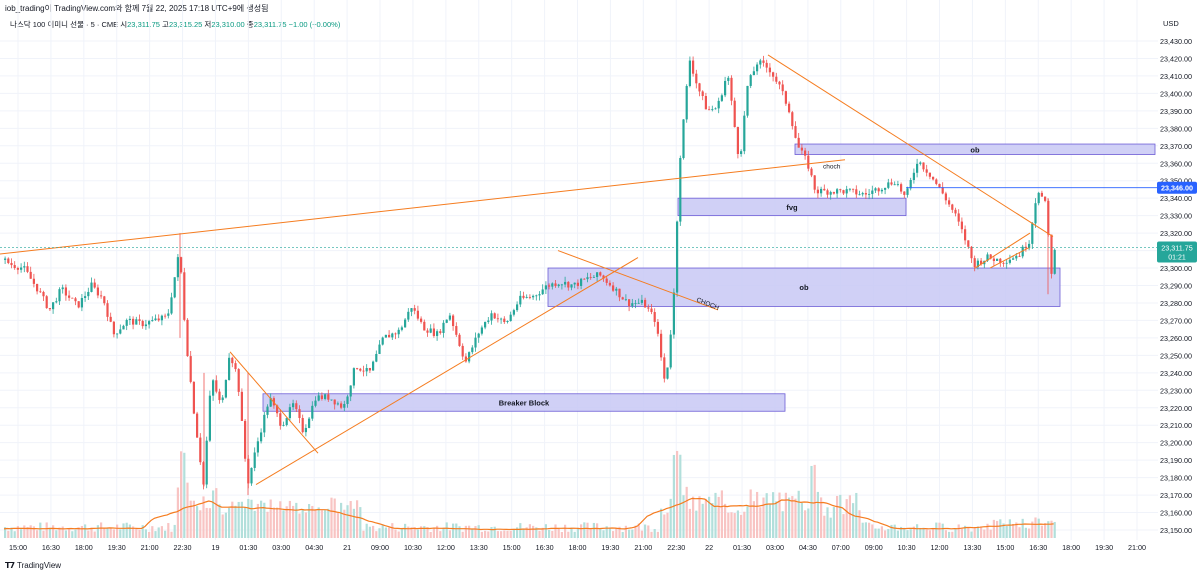 This screenshot has width=1200, height=574. I want to click on current-price-badge, so click(1177, 252).